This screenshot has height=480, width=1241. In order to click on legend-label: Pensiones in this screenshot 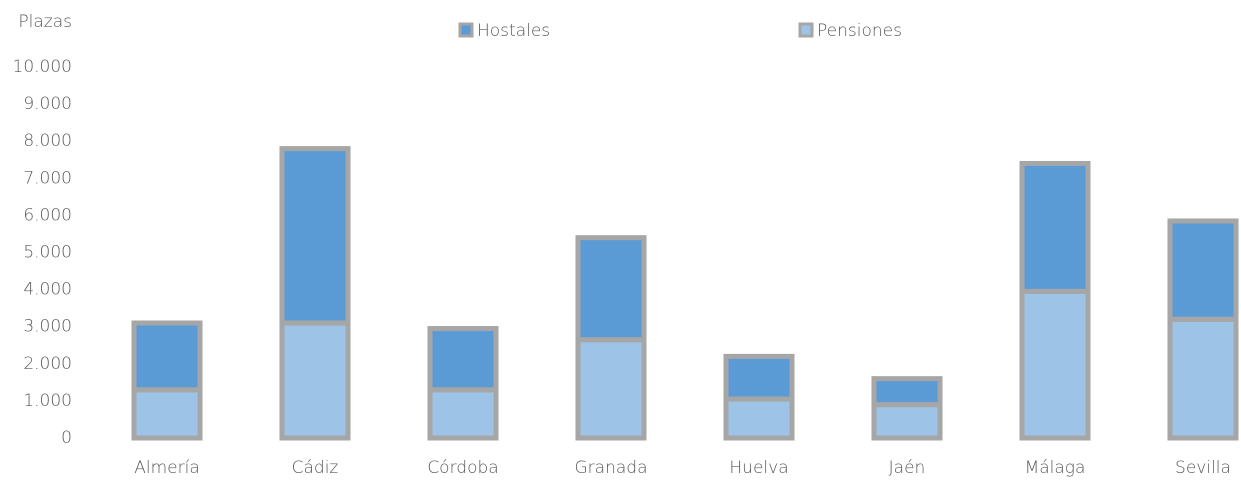, I will do `click(859, 31)`.